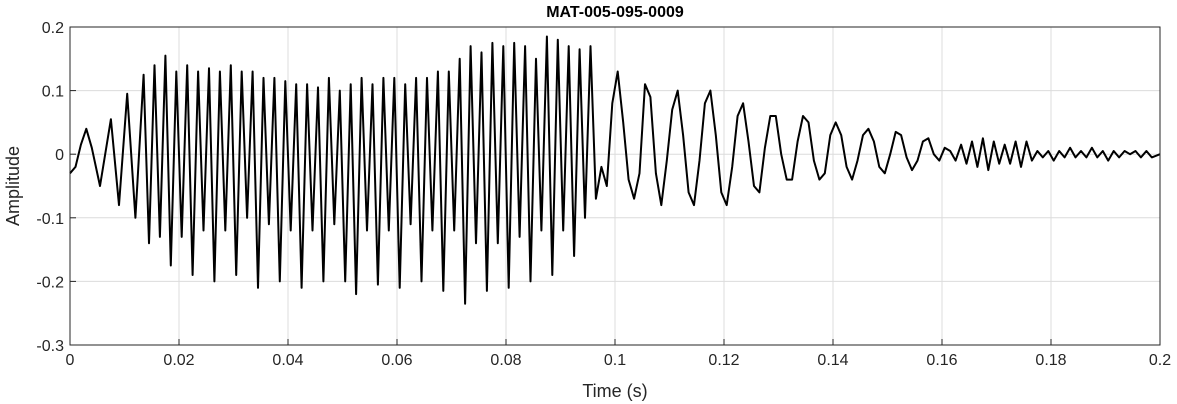 The width and height of the screenshot is (1177, 404). I want to click on x-tick-label: 0.06, so click(396, 360).